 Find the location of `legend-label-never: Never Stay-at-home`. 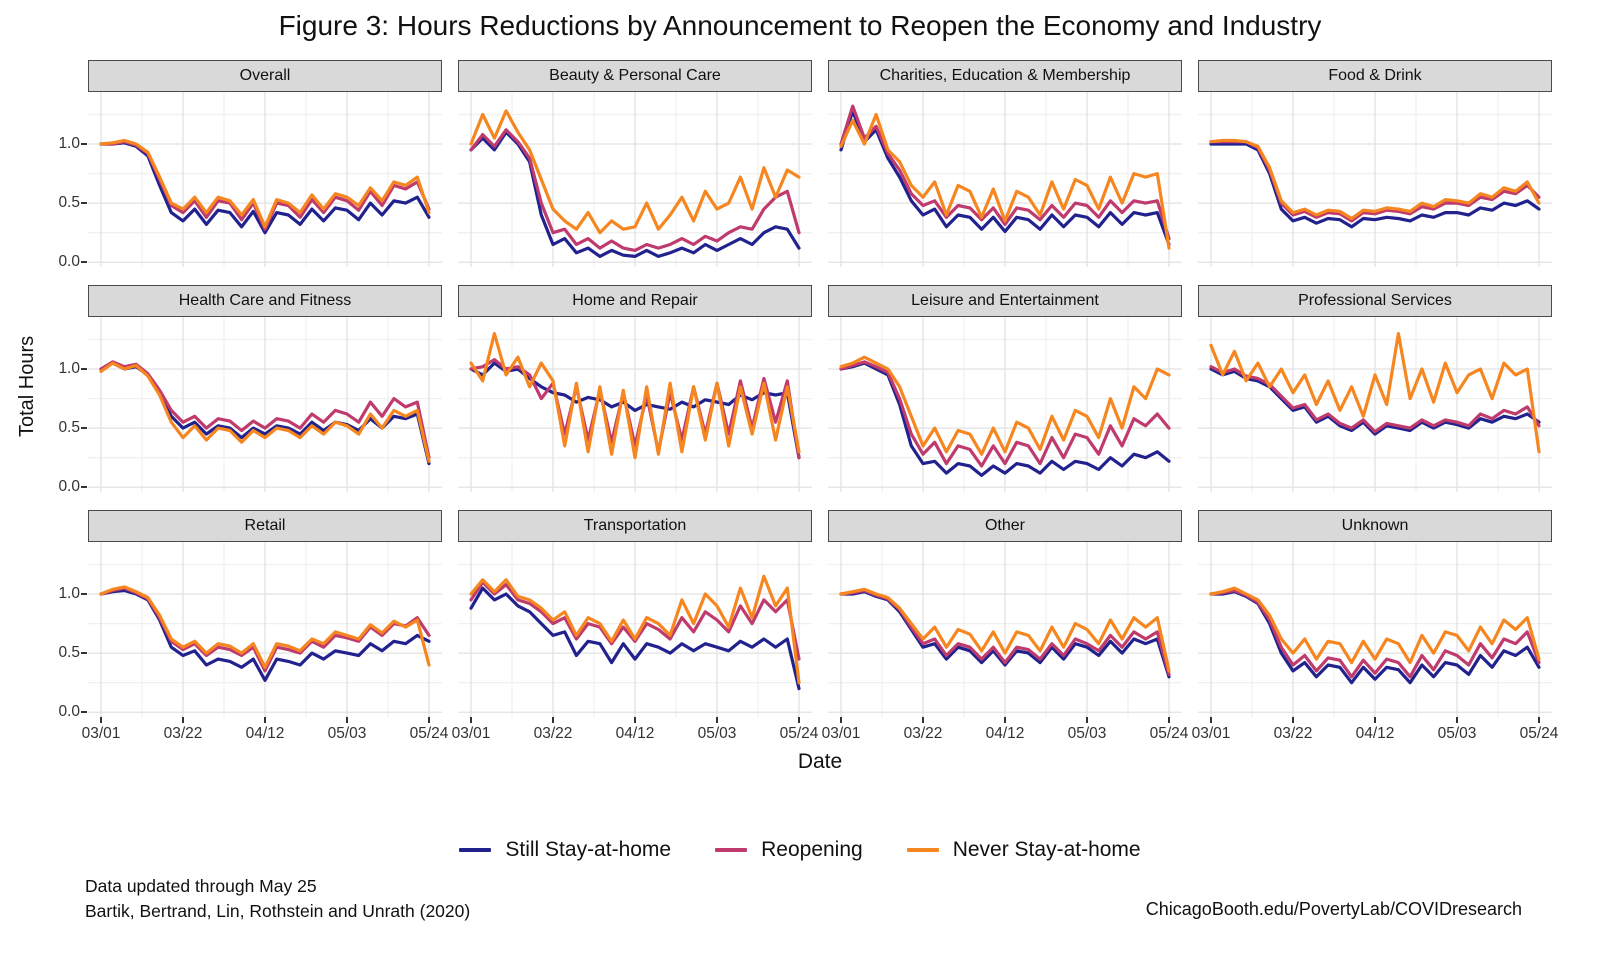

legend-label-never: Never Stay-at-home is located at coordinates (1046, 849).